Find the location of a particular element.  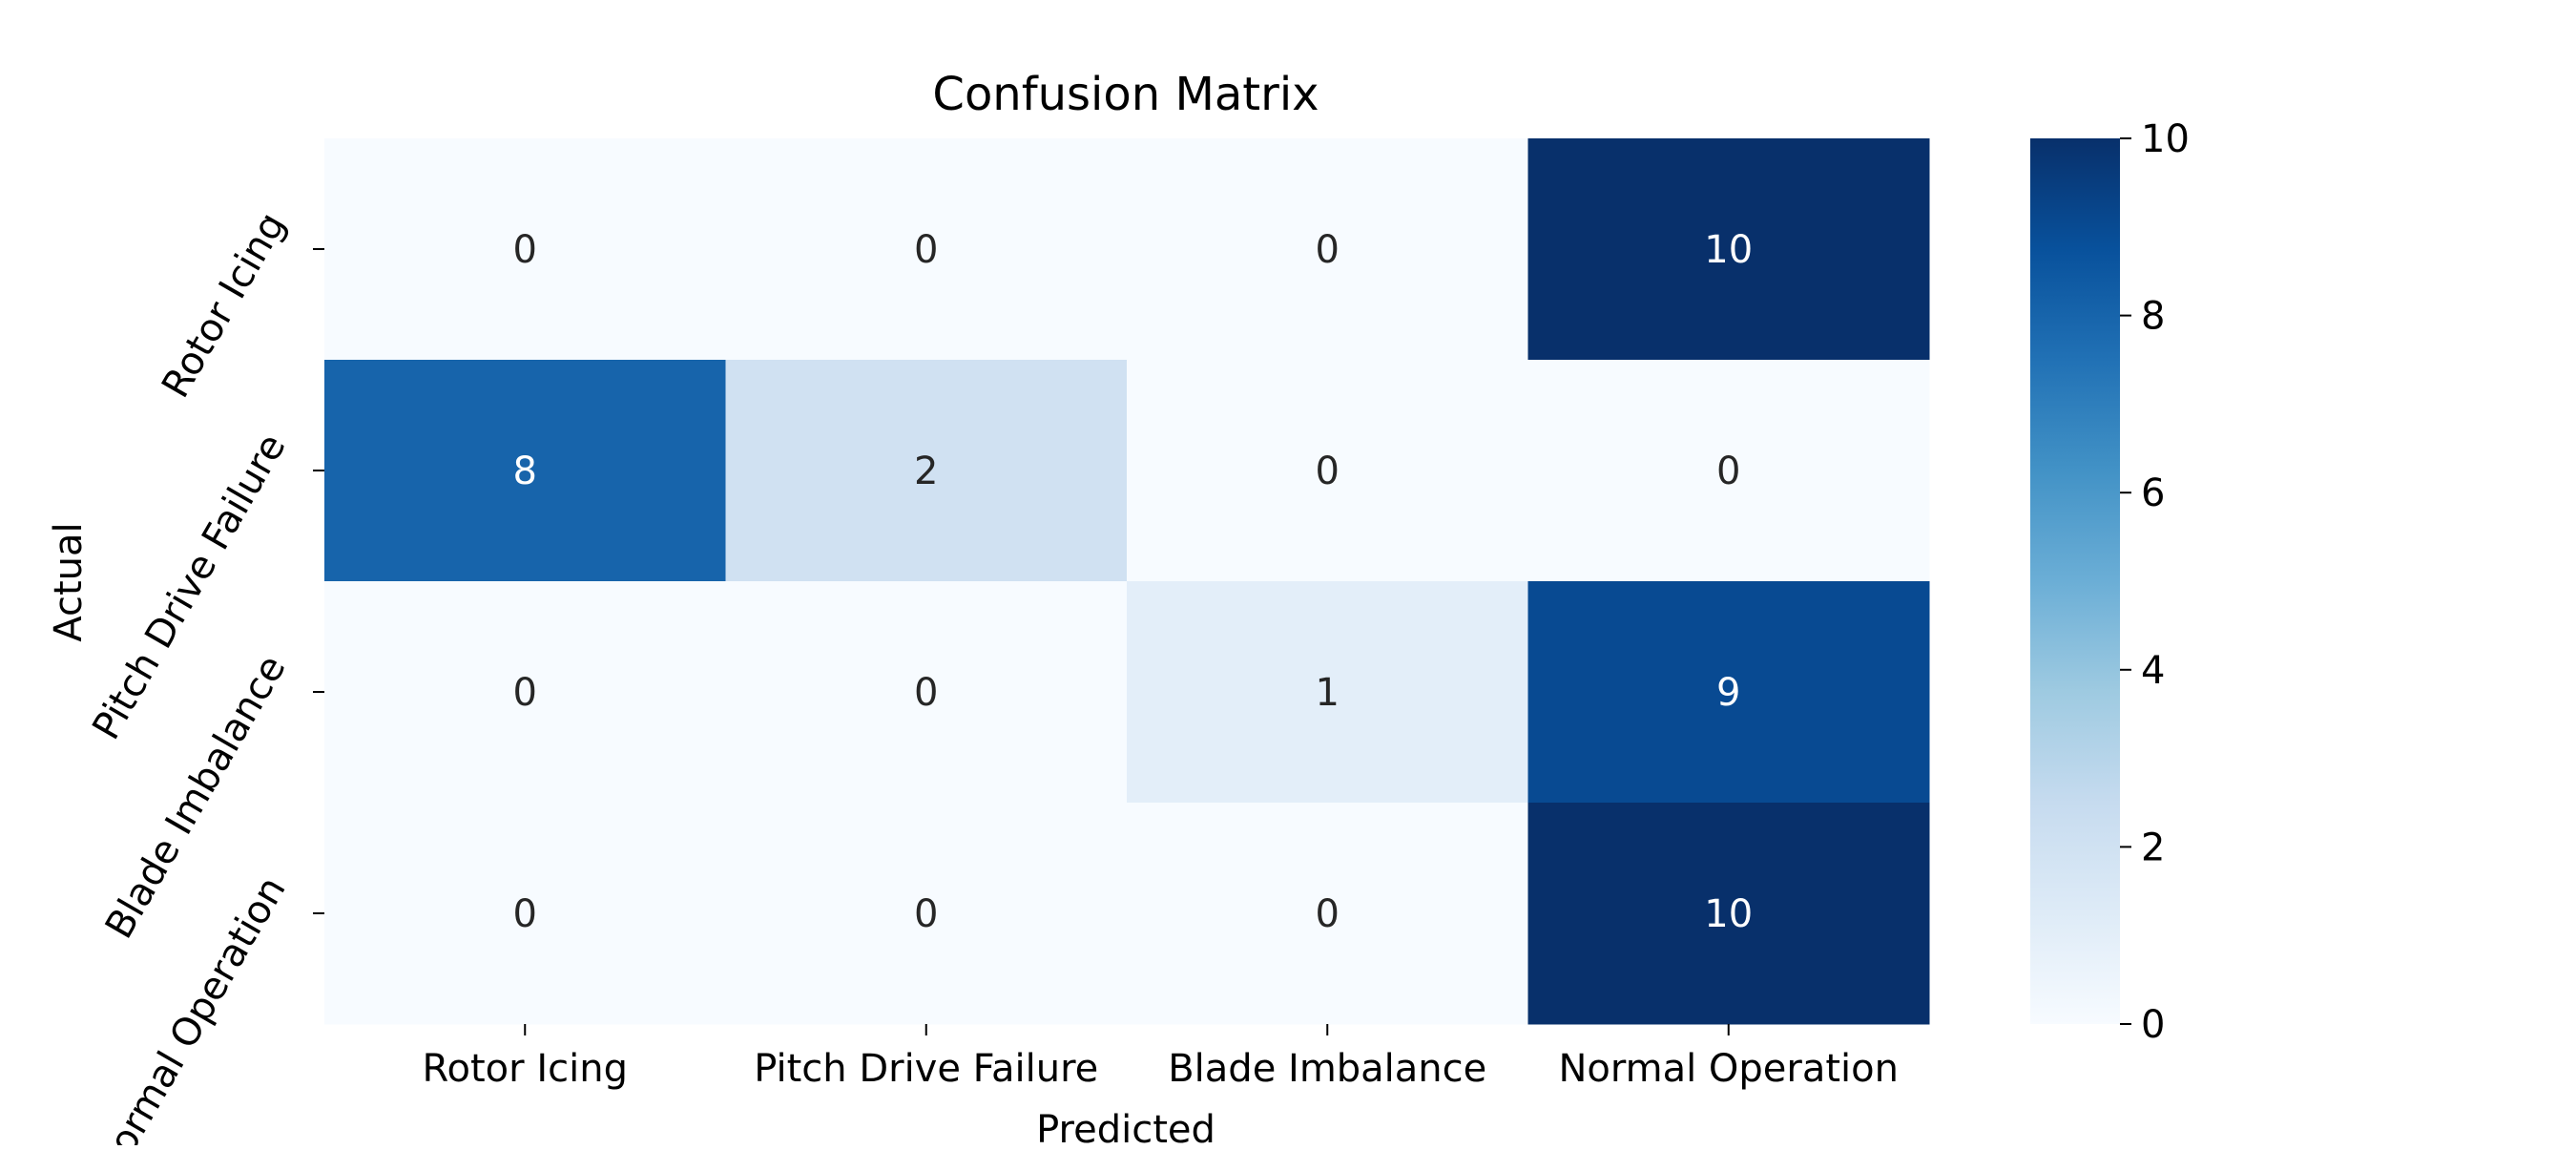

heatmap-cell-r0-c3 is located at coordinates (1728, 249).